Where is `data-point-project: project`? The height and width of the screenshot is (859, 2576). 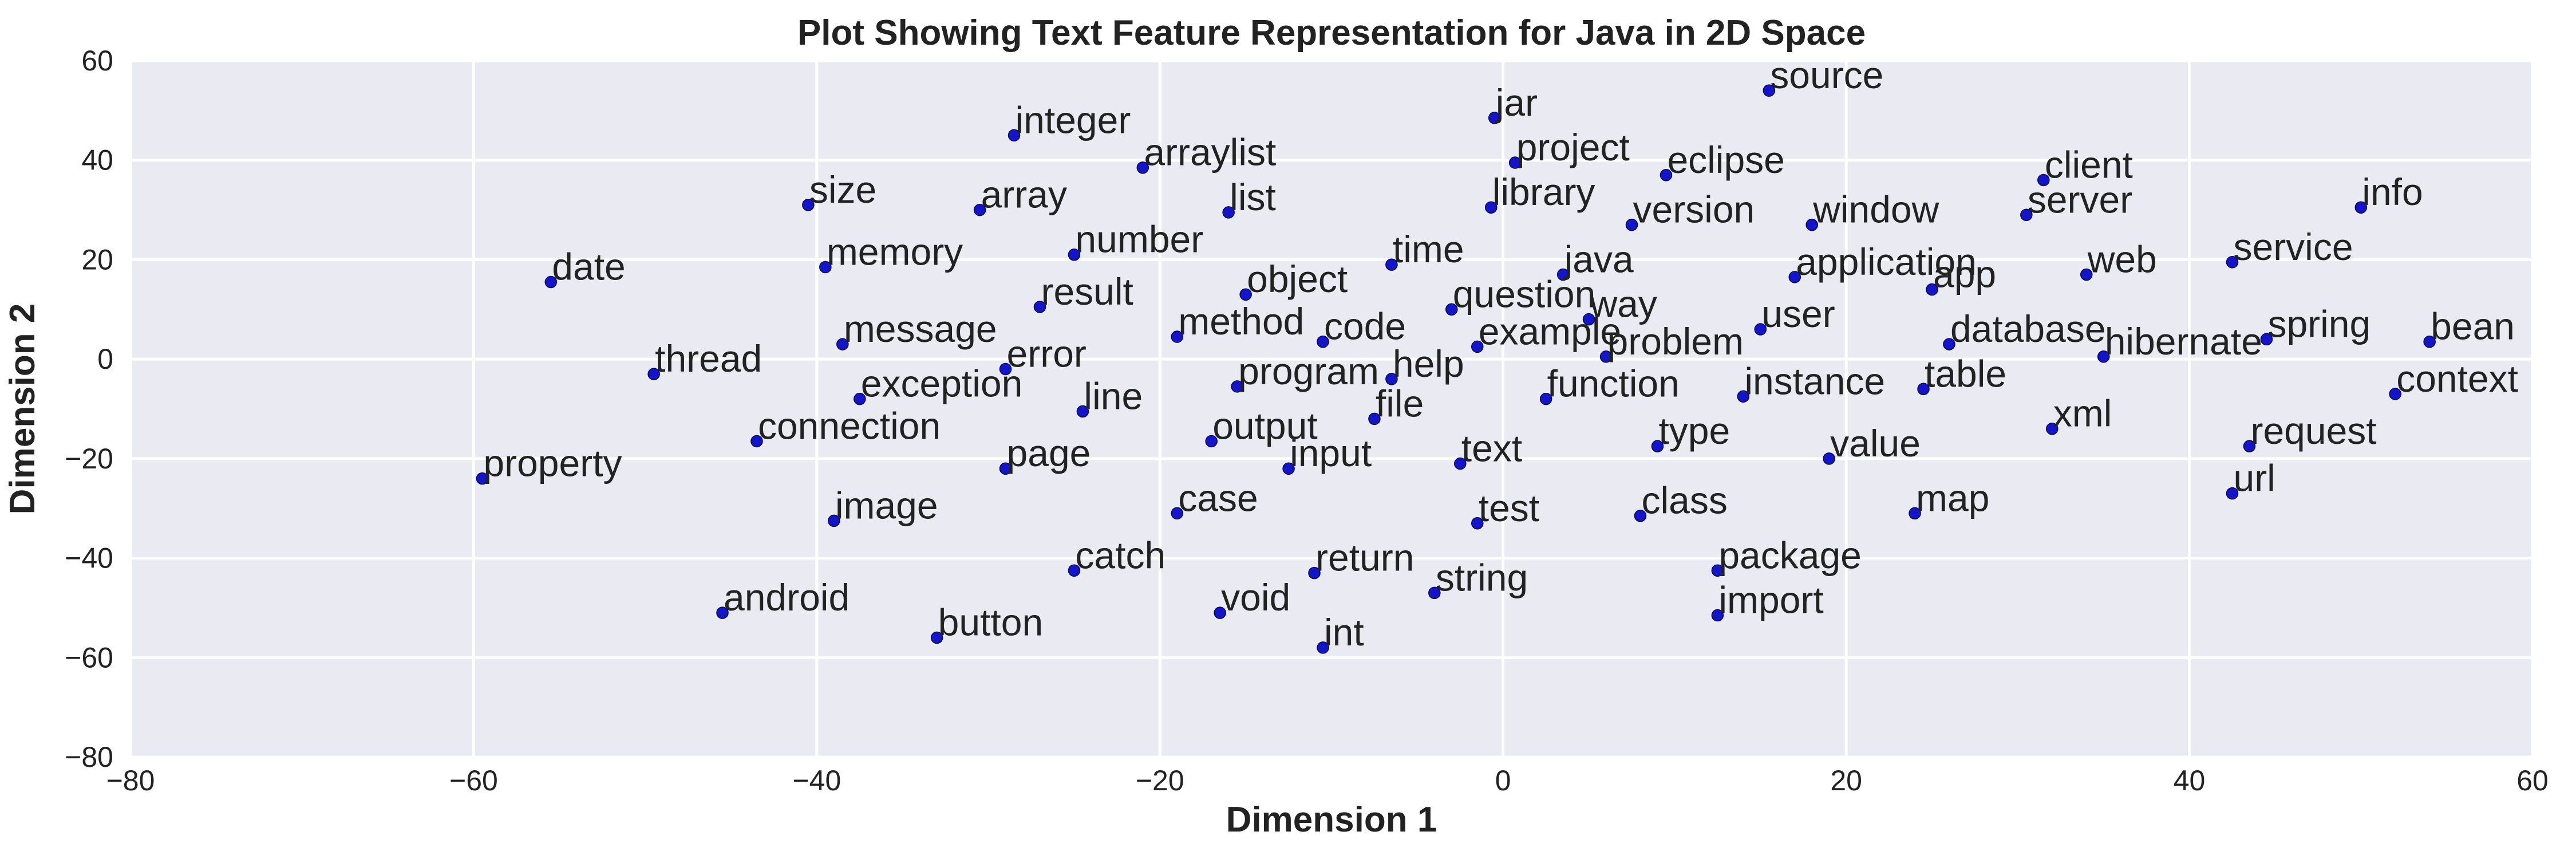 data-point-project: project is located at coordinates (1569, 147).